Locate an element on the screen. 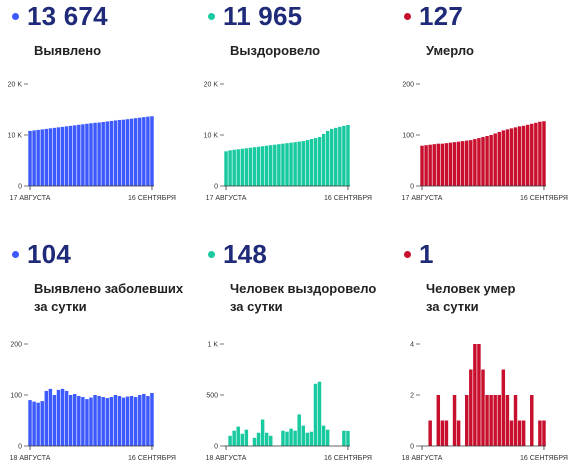  headline-detected-total: 13 674 is located at coordinates (60, 16).